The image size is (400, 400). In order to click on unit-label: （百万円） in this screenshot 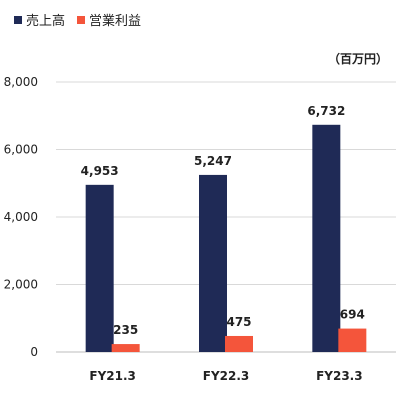, I will do `click(357, 59)`.